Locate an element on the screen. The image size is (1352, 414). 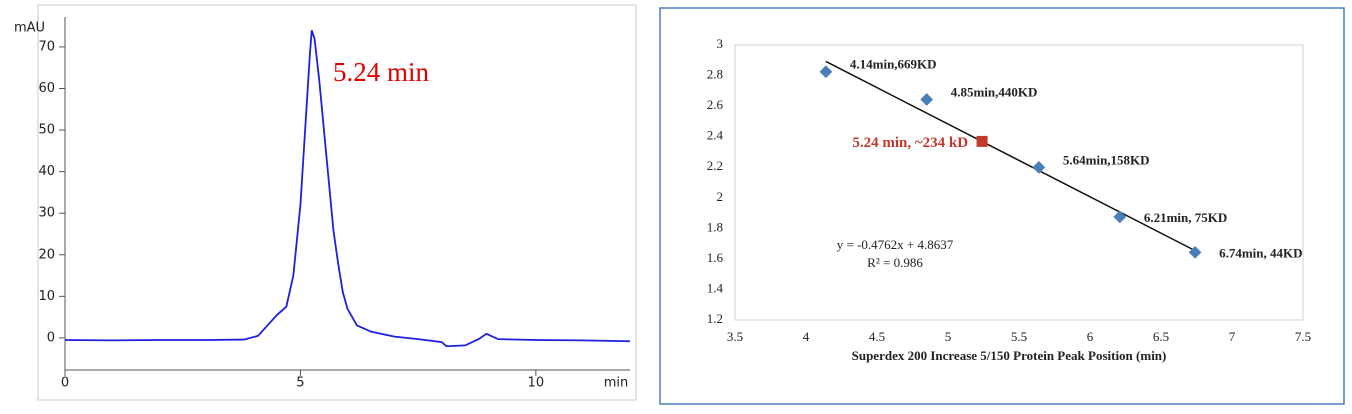
y-tick-label: 60 is located at coordinates (46, 88).